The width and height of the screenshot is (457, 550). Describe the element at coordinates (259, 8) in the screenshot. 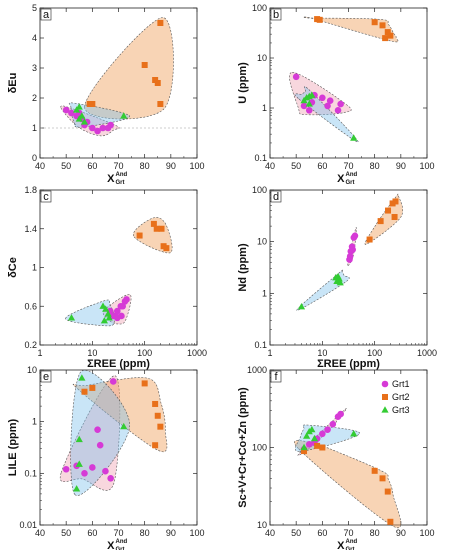

I see `y-tick-label: 100` at that location.